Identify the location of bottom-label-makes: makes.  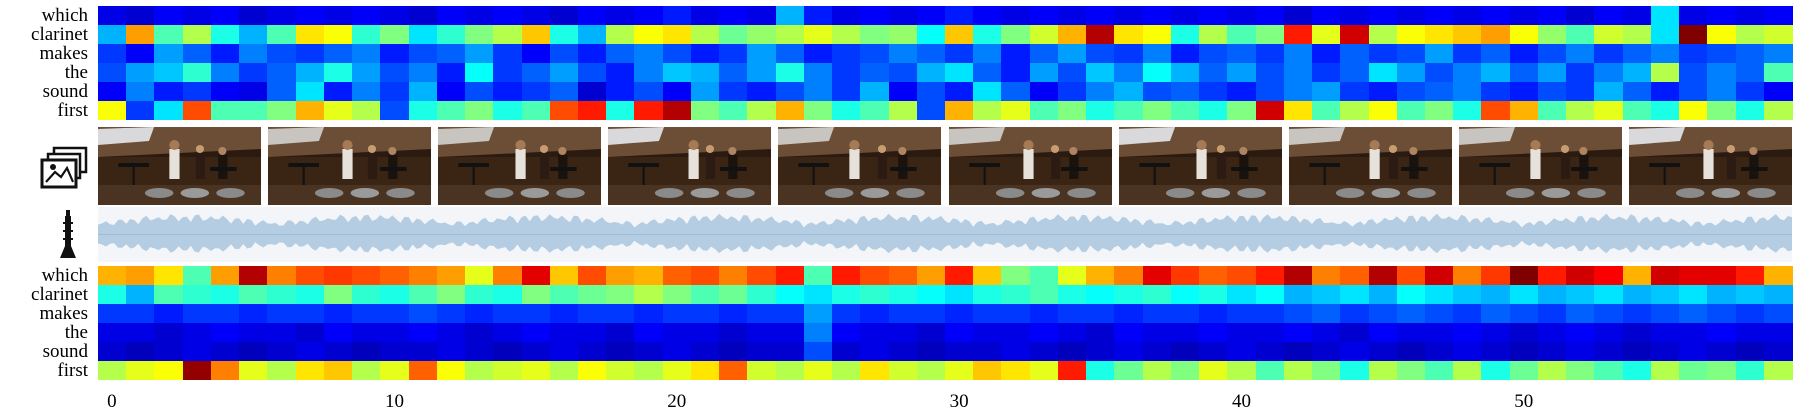
(63, 313).